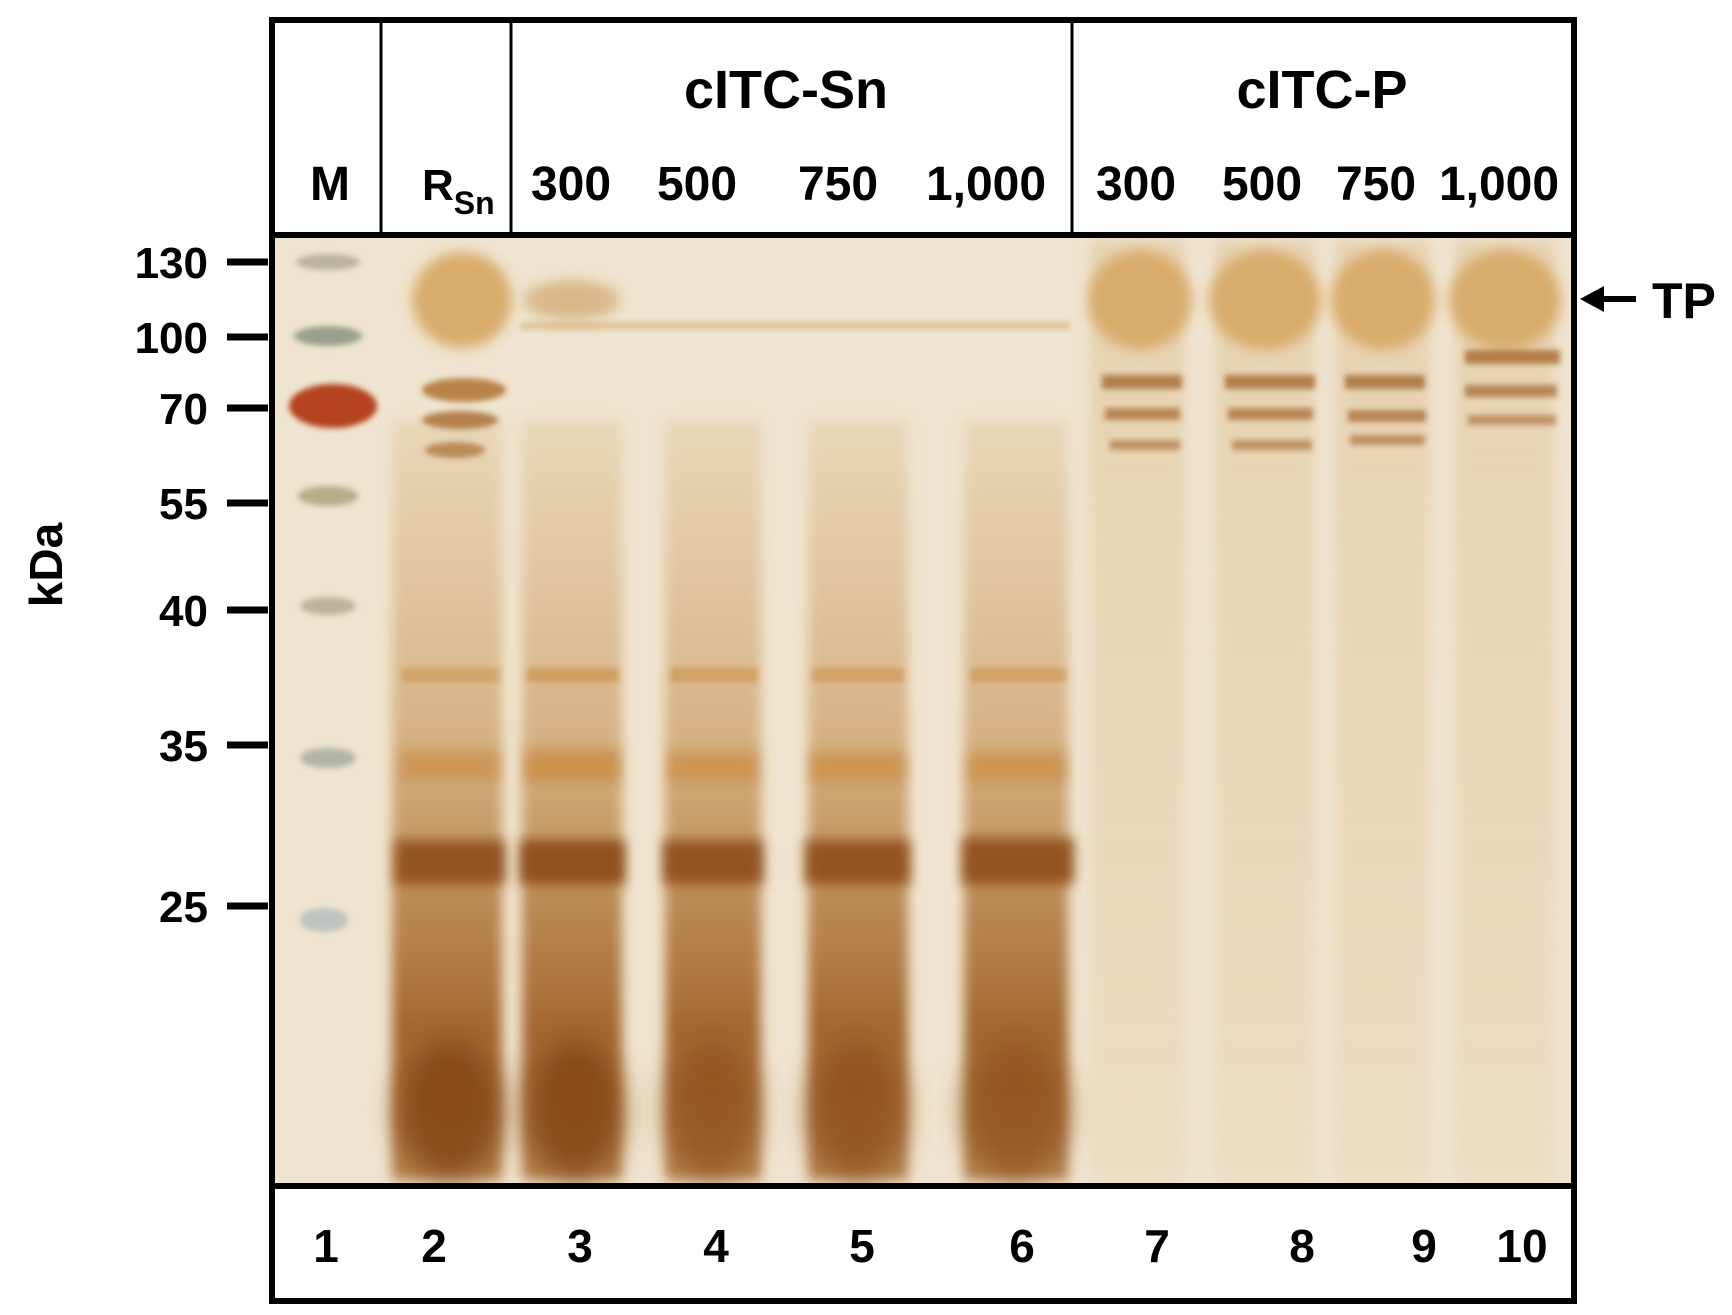 The image size is (1732, 1315). What do you see at coordinates (712, 1110) in the screenshot?
I see `lane-4-smear-bottom` at bounding box center [712, 1110].